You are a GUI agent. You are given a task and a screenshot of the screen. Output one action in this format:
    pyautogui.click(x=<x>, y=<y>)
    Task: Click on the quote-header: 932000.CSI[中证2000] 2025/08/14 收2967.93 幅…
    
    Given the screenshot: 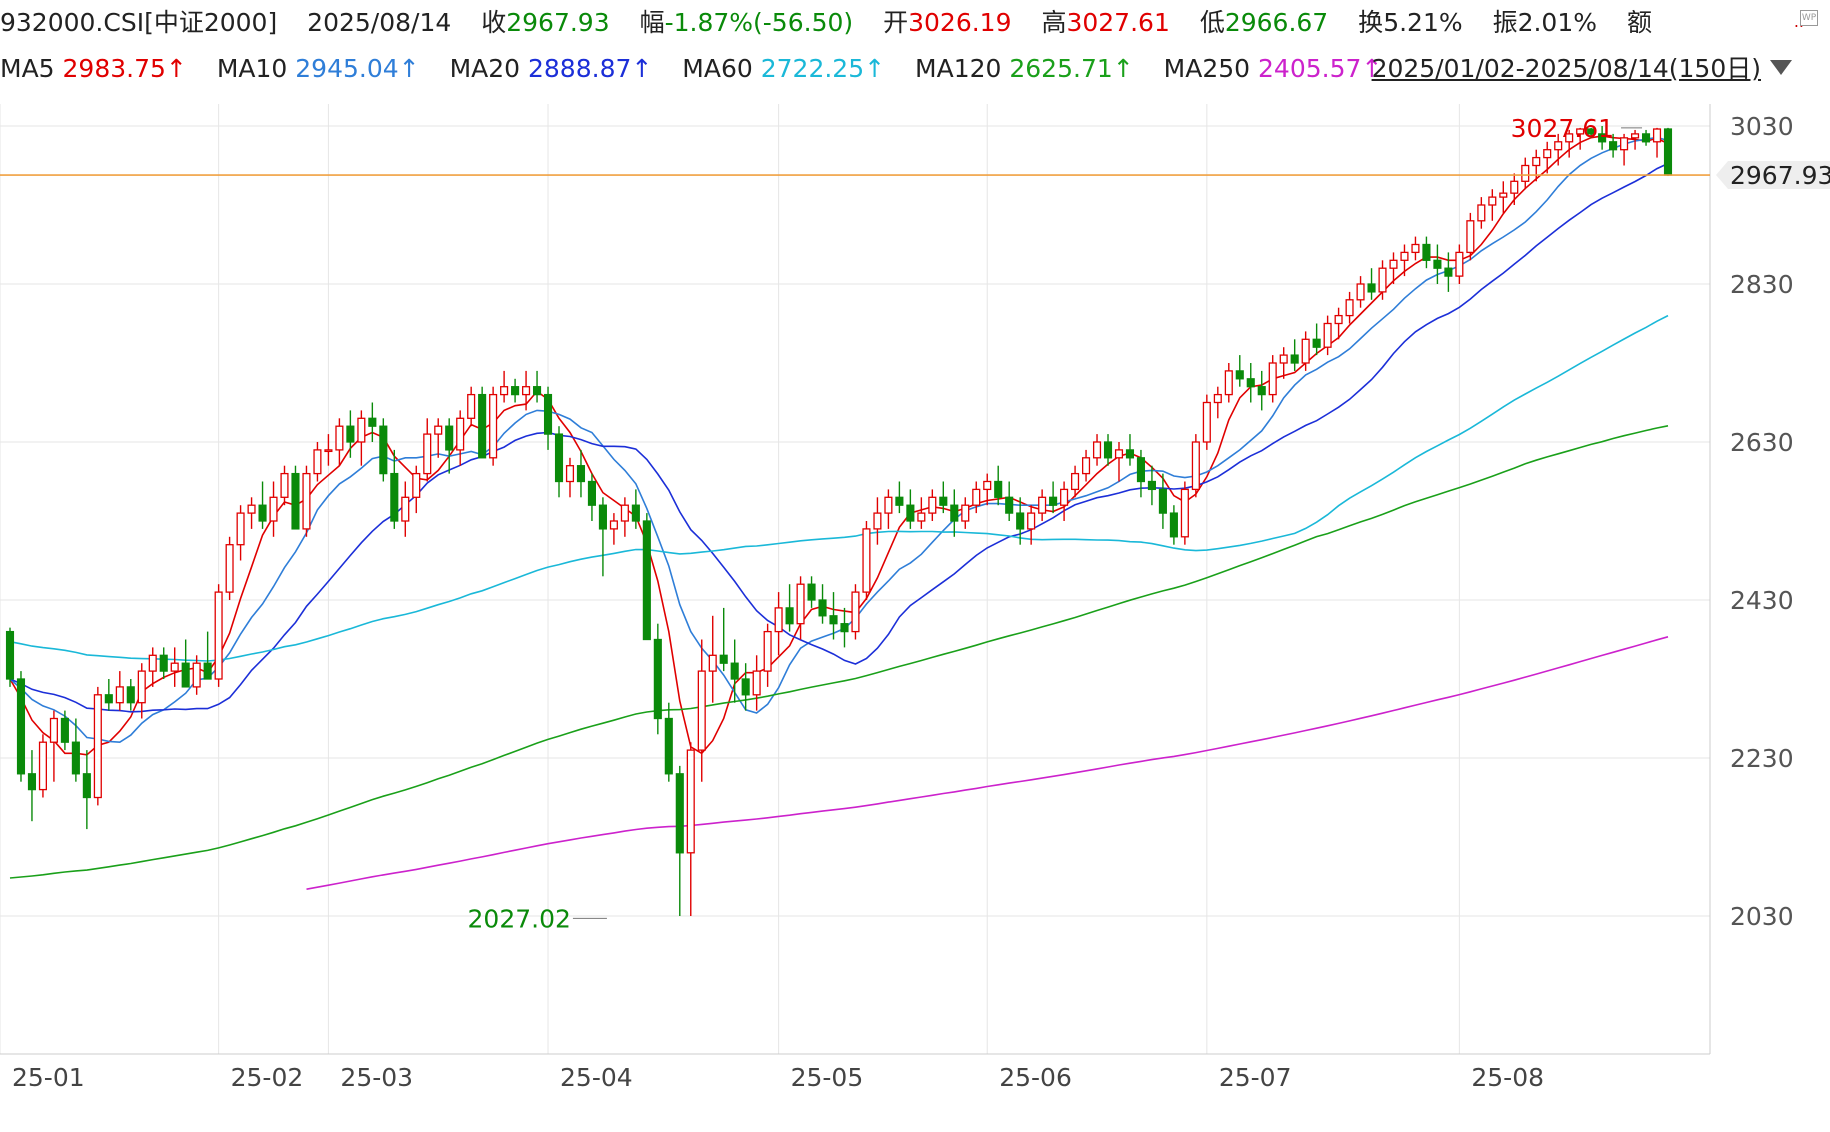 What is the action you would take?
    pyautogui.click(x=915, y=23)
    